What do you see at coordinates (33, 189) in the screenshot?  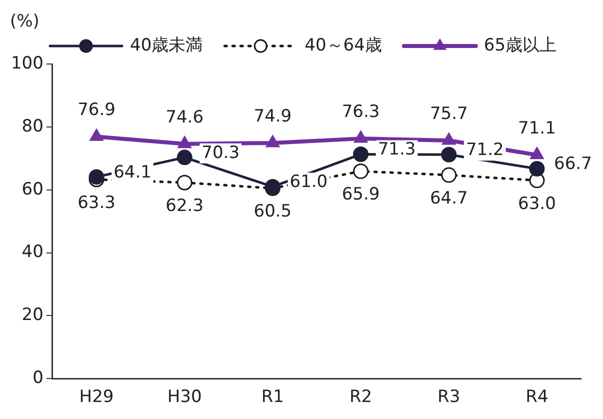 I see `y-tick-label: 60` at bounding box center [33, 189].